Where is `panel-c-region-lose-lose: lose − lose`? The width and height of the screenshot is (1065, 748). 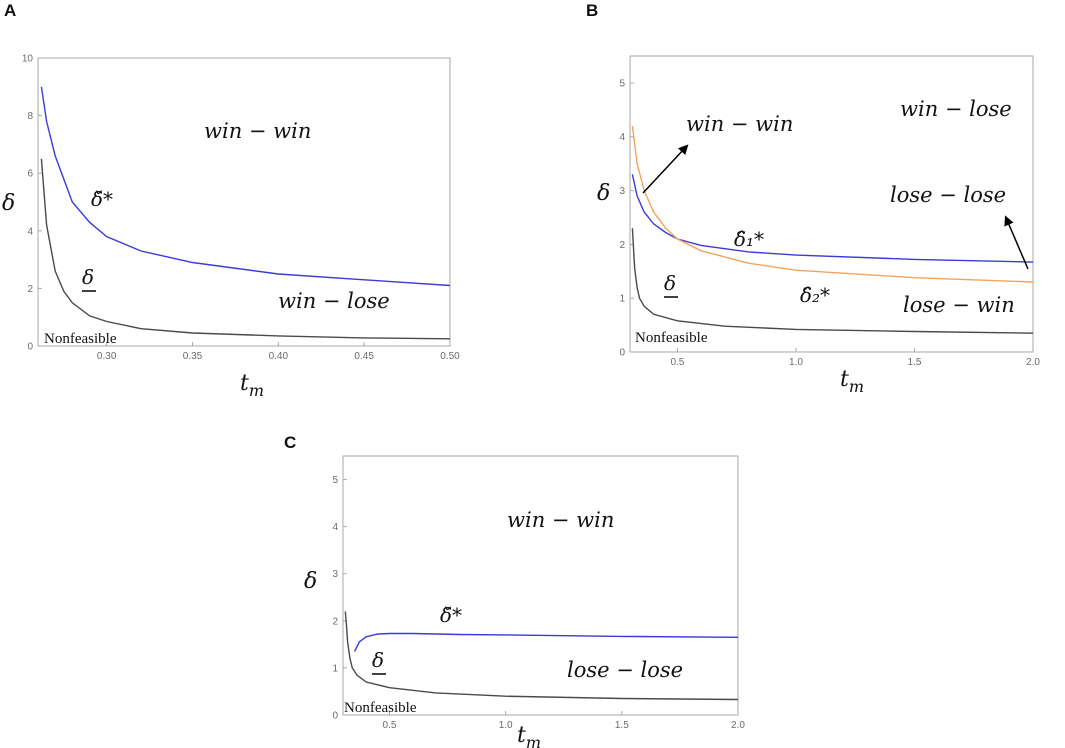 panel-c-region-lose-lose: lose − lose is located at coordinates (625, 670).